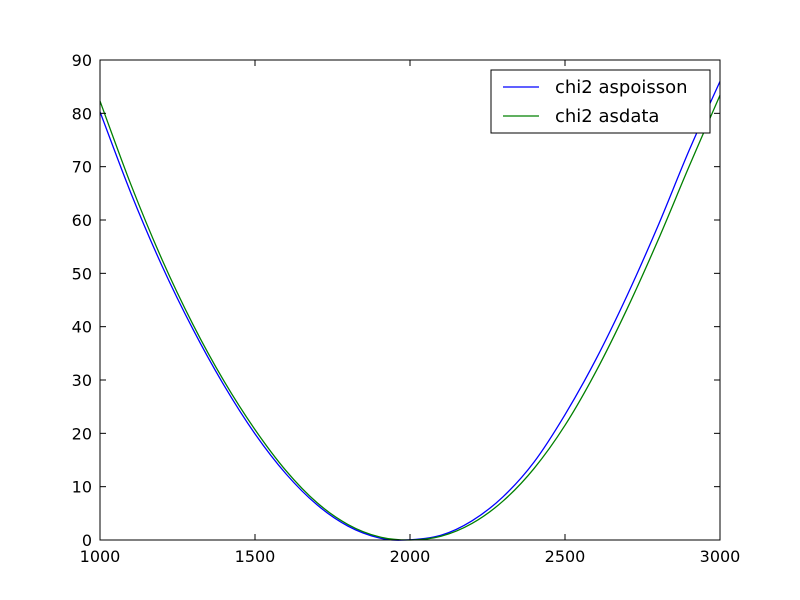  Describe the element at coordinates (82, 487) in the screenshot. I see `y-tick-label: 10` at that location.